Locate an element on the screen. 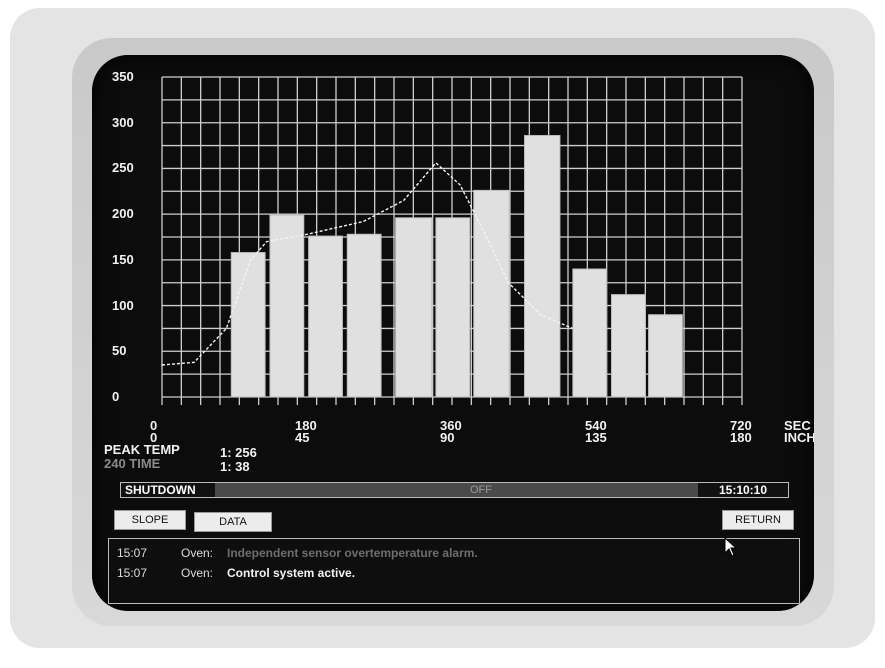 This screenshot has width=885, height=668. peak-temp-value: 1: 256 is located at coordinates (238, 452).